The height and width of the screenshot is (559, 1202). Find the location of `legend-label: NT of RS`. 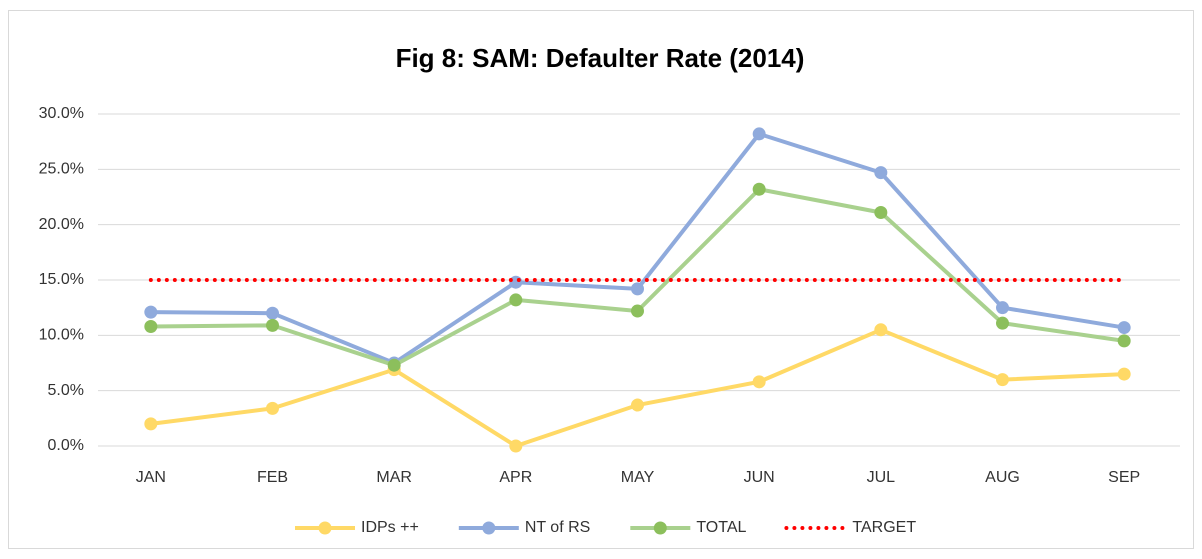

legend-label: NT of RS is located at coordinates (558, 527).